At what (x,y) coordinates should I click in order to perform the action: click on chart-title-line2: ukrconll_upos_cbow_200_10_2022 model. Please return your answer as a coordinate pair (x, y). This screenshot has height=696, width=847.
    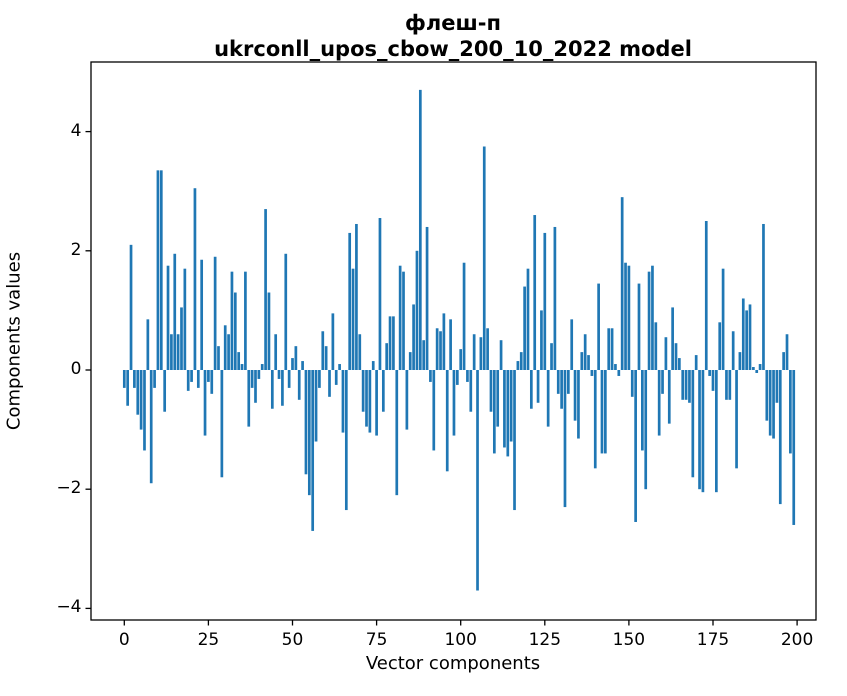
    Looking at the image, I should click on (453, 49).